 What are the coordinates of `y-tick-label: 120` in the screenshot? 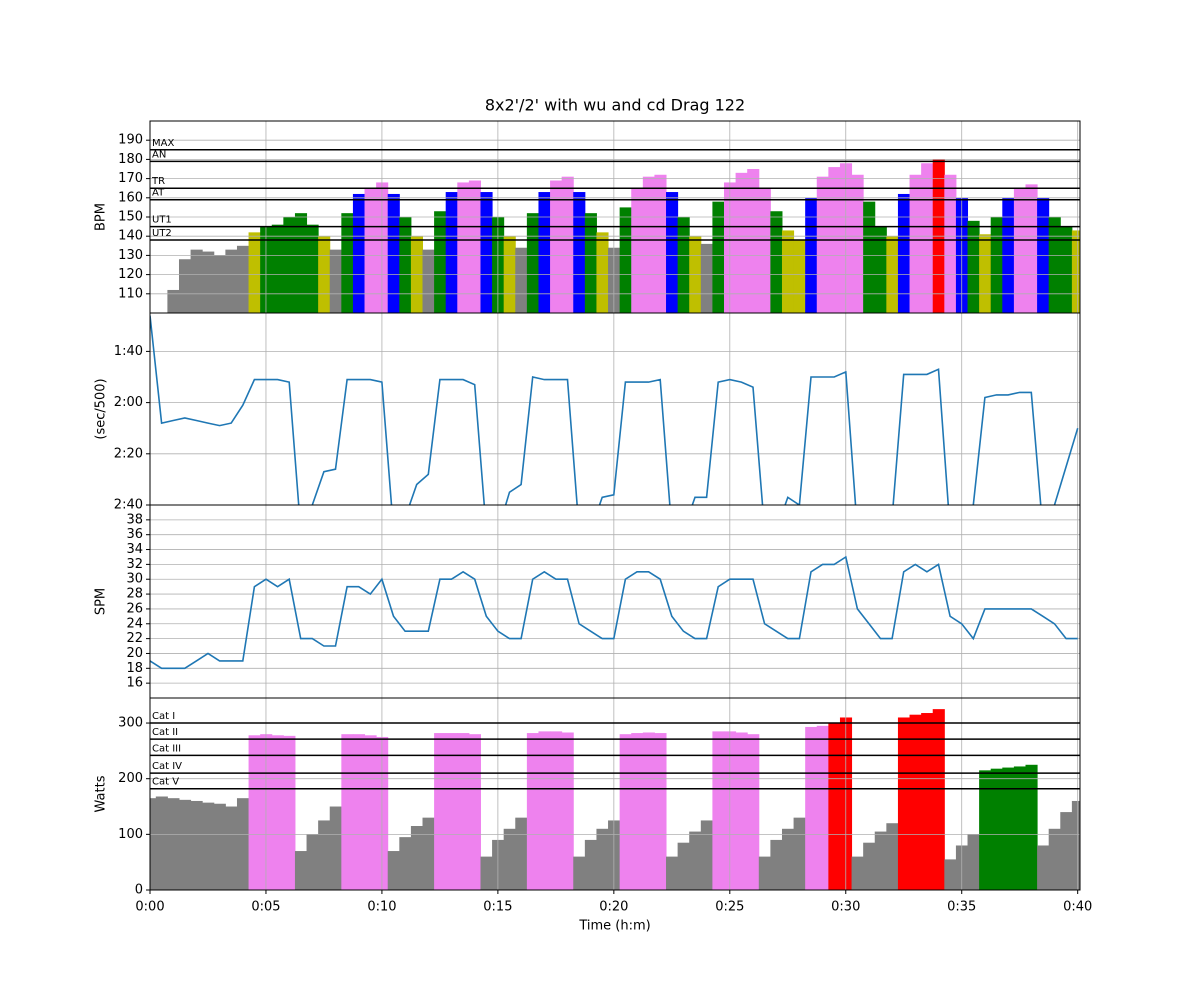 It's located at (130, 274).